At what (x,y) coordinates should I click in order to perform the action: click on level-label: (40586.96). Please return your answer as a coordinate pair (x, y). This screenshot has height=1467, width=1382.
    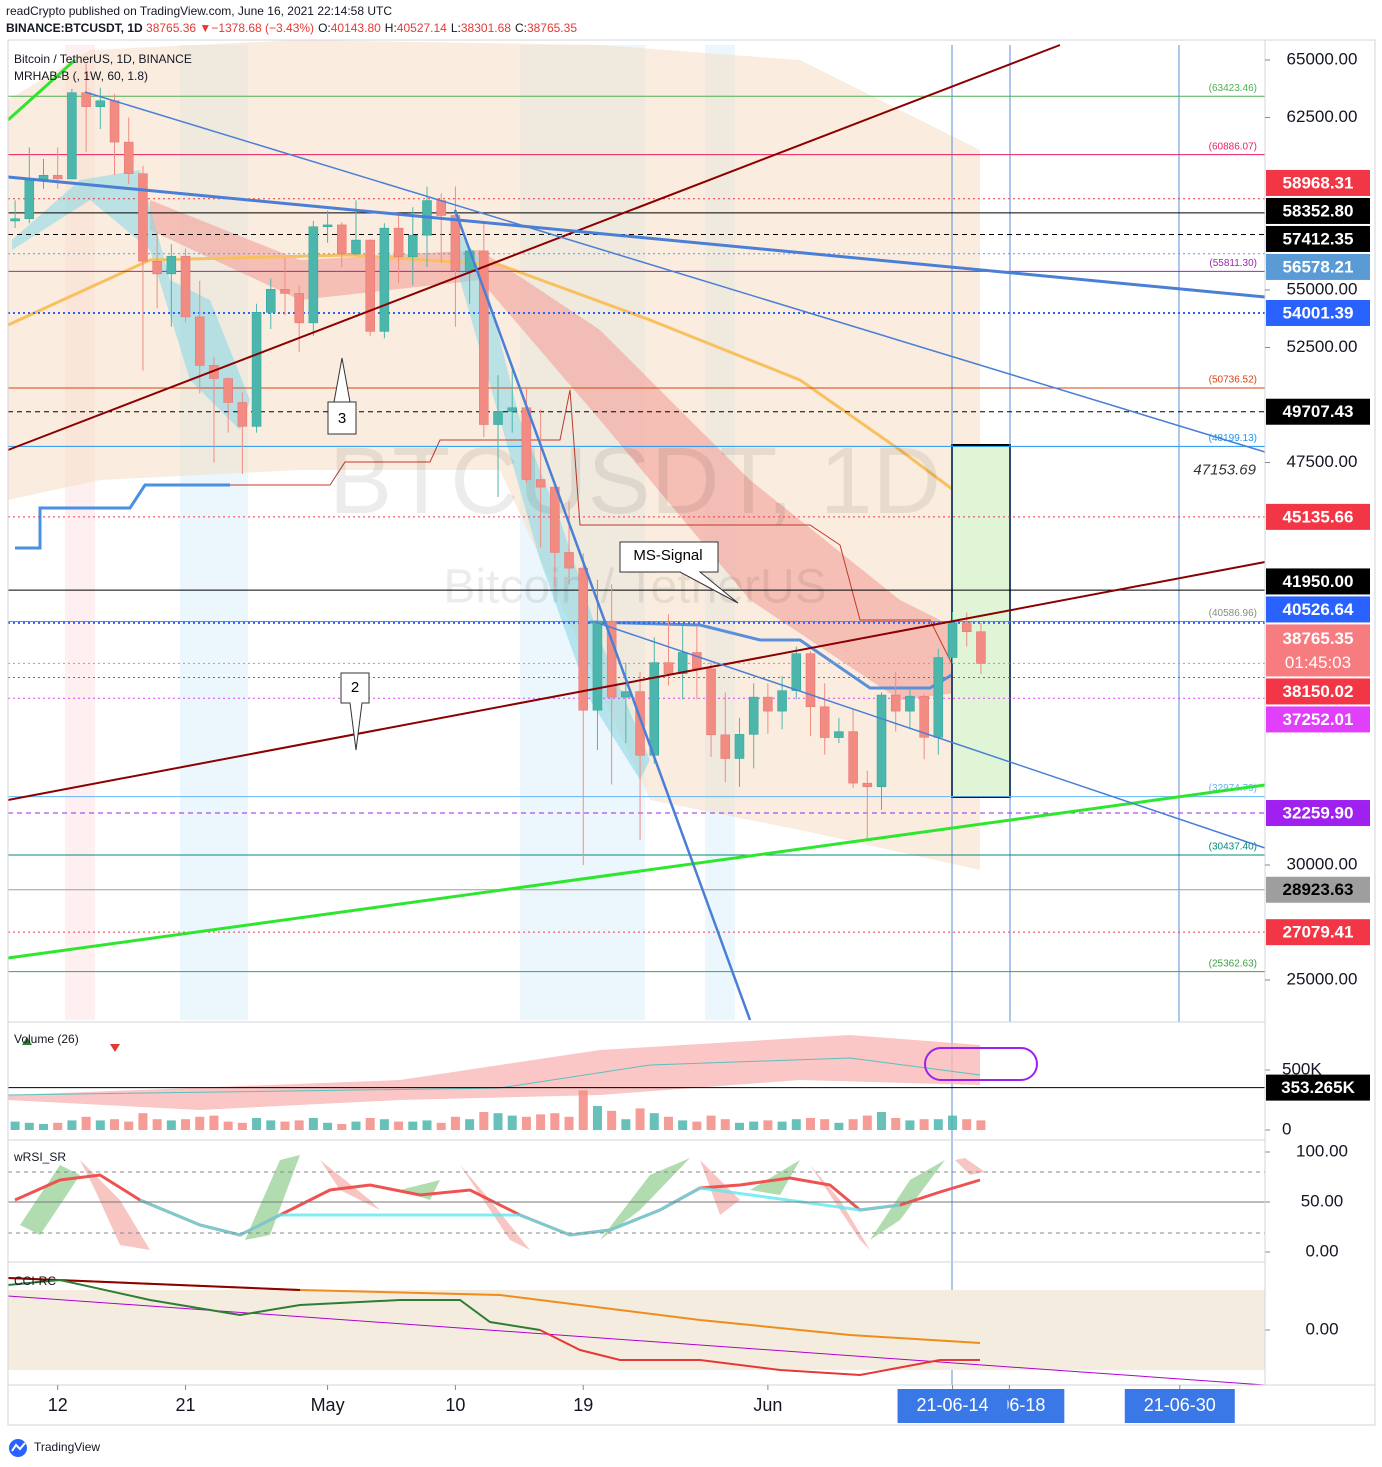
    Looking at the image, I should click on (1233, 613).